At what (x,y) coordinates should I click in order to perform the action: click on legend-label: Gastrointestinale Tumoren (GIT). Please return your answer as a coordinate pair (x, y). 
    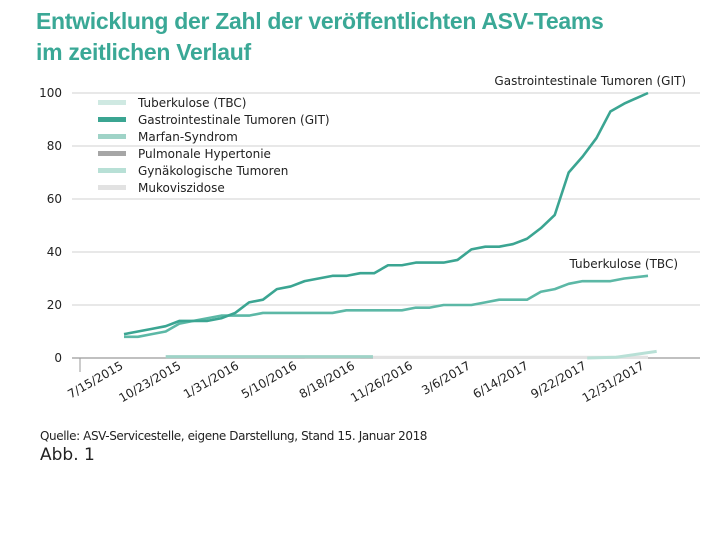
    Looking at the image, I should click on (234, 120).